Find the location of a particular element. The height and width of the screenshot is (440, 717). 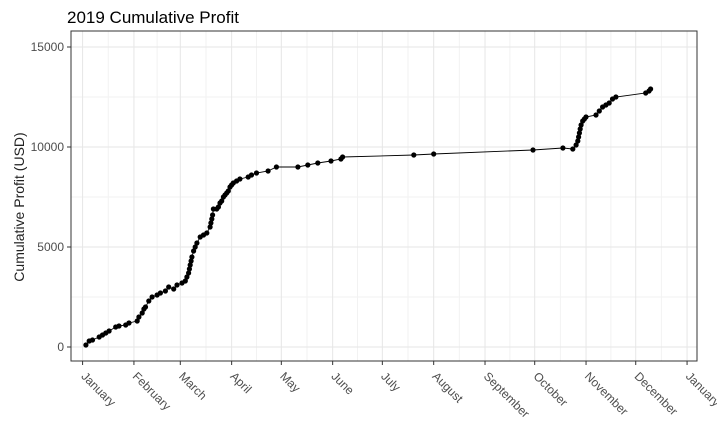

x-tick-label: August is located at coordinates (448, 387).